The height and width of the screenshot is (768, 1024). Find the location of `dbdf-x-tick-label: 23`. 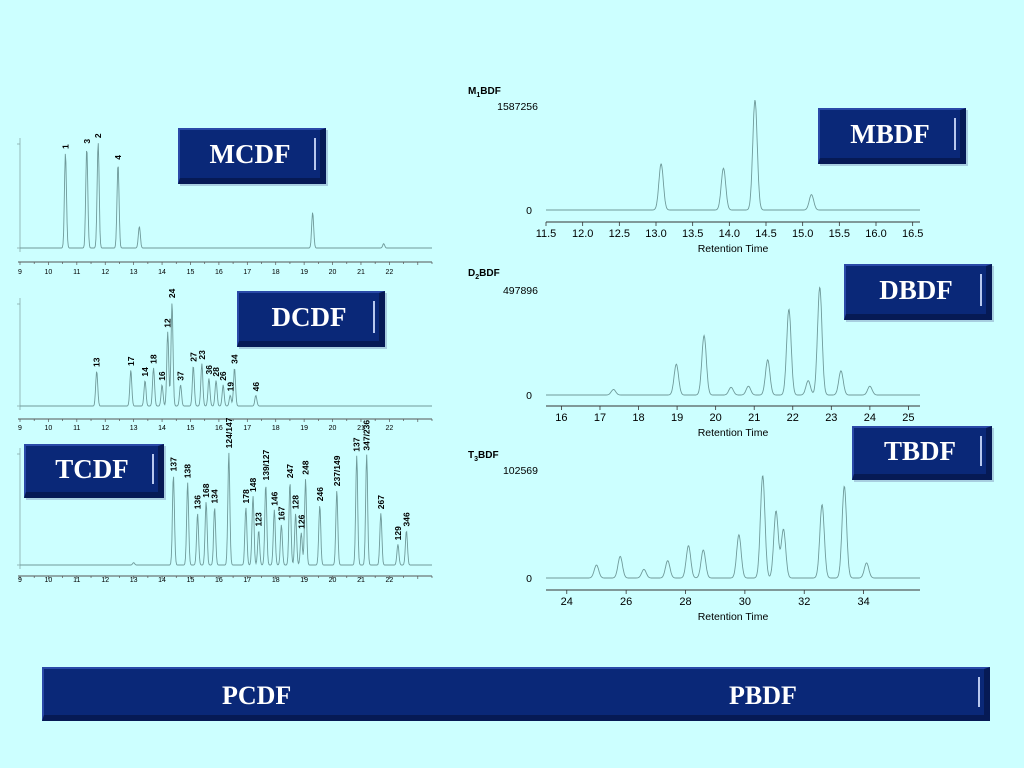

dbdf-x-tick-label: 23 is located at coordinates (831, 418).